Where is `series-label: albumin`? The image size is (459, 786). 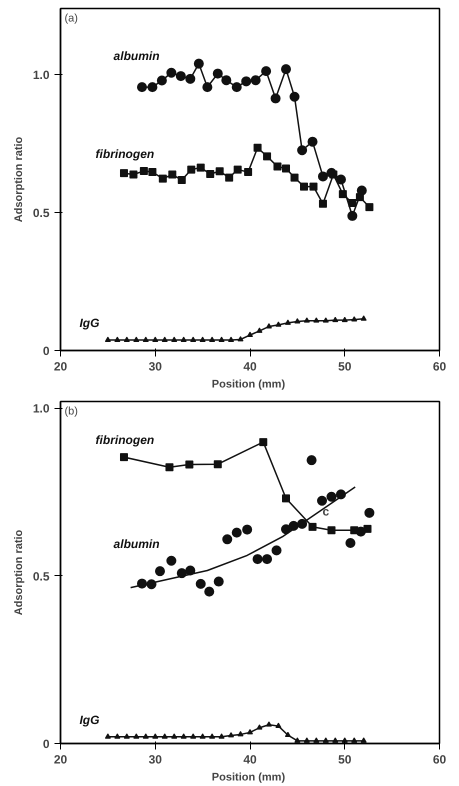
series-label: albumin is located at coordinates (137, 543).